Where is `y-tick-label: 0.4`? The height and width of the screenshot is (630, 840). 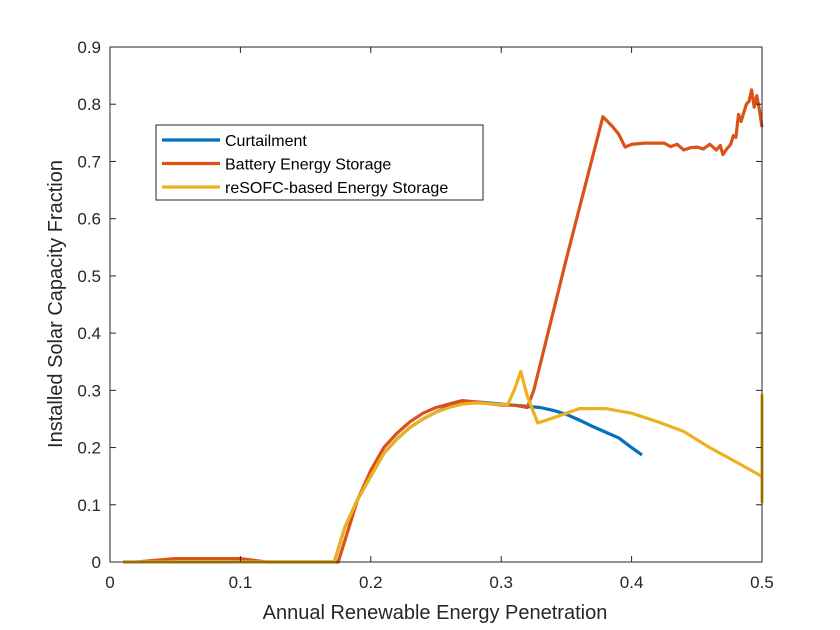 y-tick-label: 0.4 is located at coordinates (89, 333).